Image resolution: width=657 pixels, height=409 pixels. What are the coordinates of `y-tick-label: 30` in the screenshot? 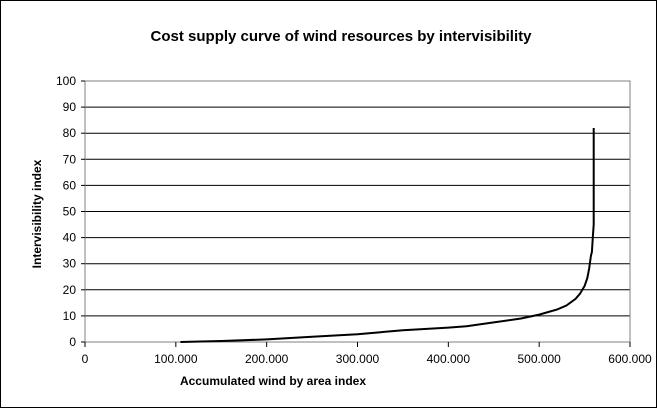 It's located at (70, 264).